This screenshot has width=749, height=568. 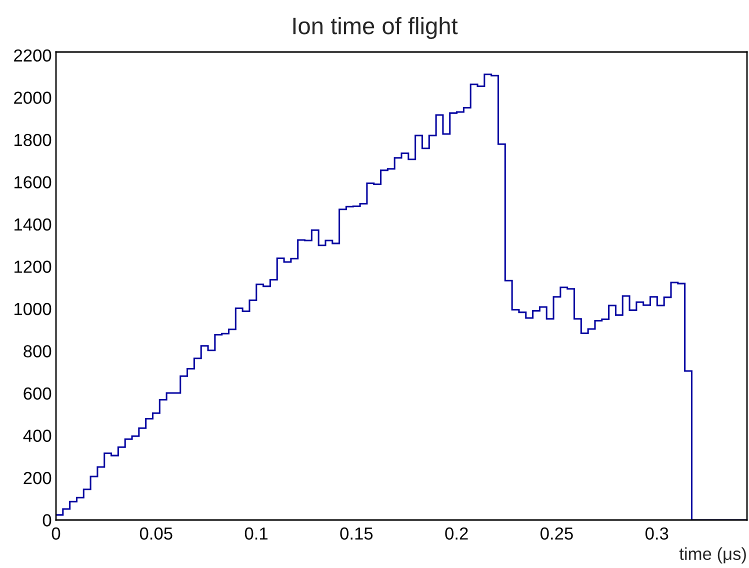 I want to click on x-axis-title: time (μs), so click(x=712, y=555).